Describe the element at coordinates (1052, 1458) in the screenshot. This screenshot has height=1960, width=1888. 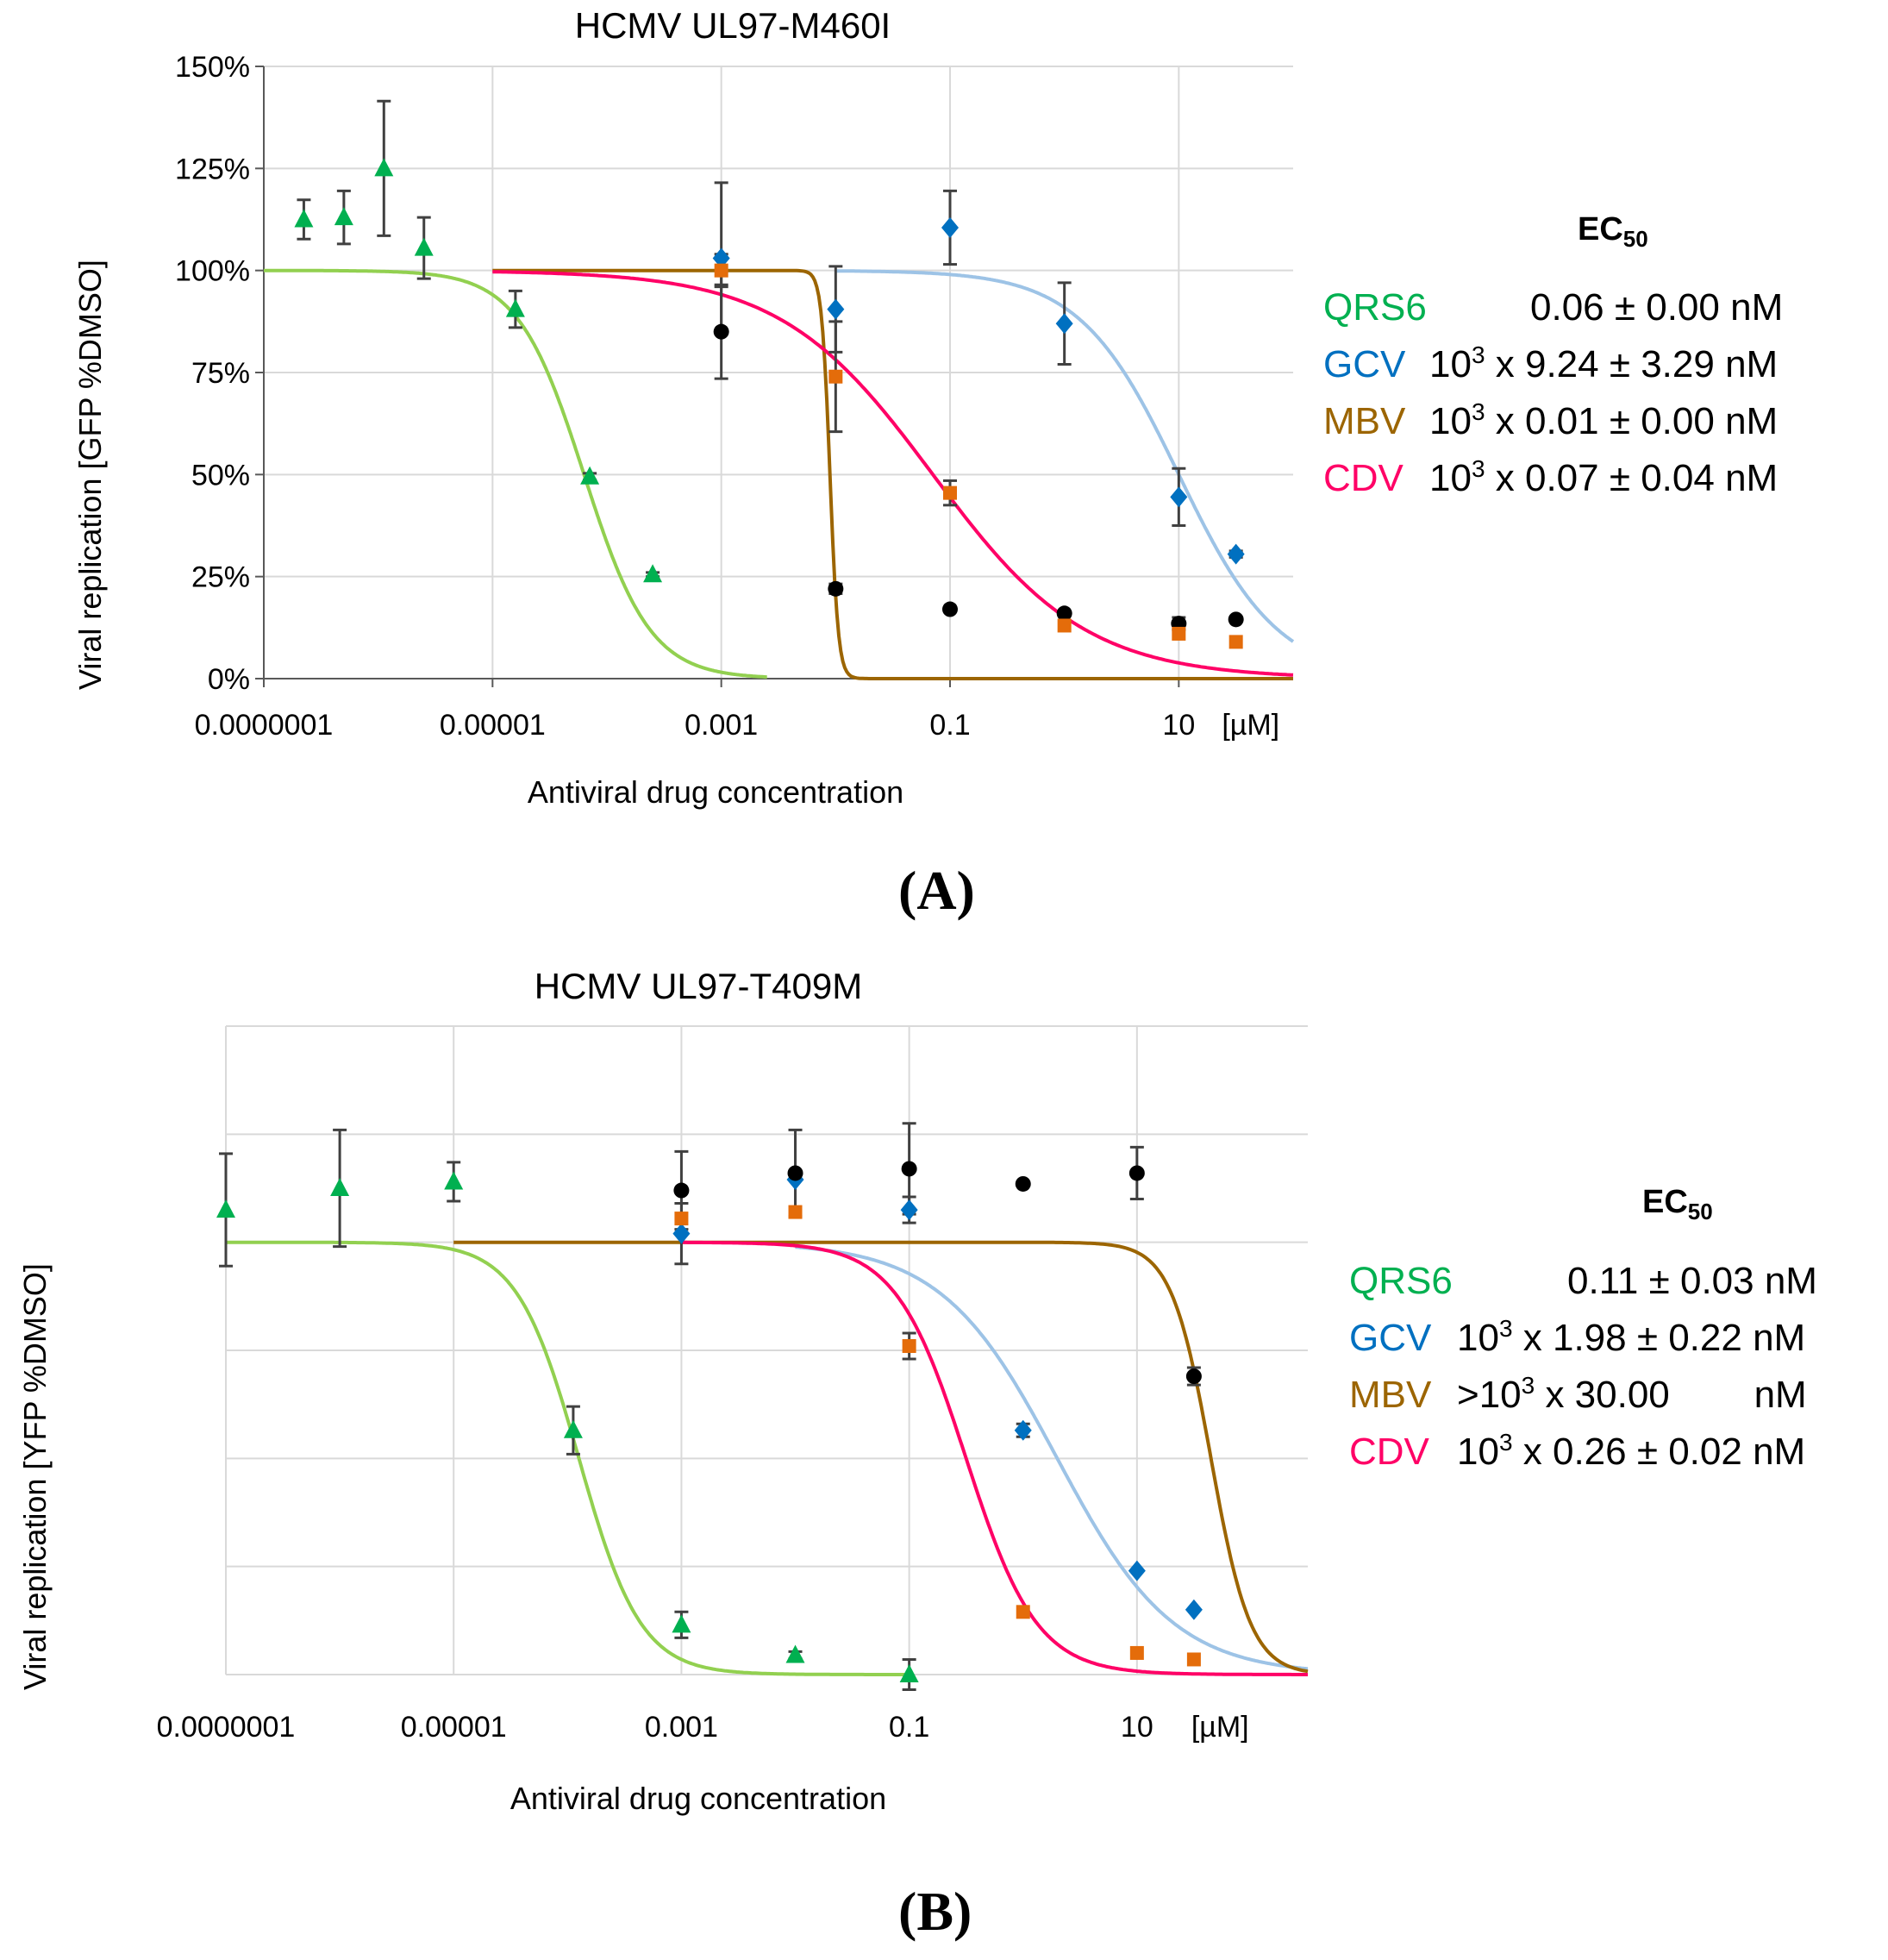
I see `fit-curve-gcv` at that location.